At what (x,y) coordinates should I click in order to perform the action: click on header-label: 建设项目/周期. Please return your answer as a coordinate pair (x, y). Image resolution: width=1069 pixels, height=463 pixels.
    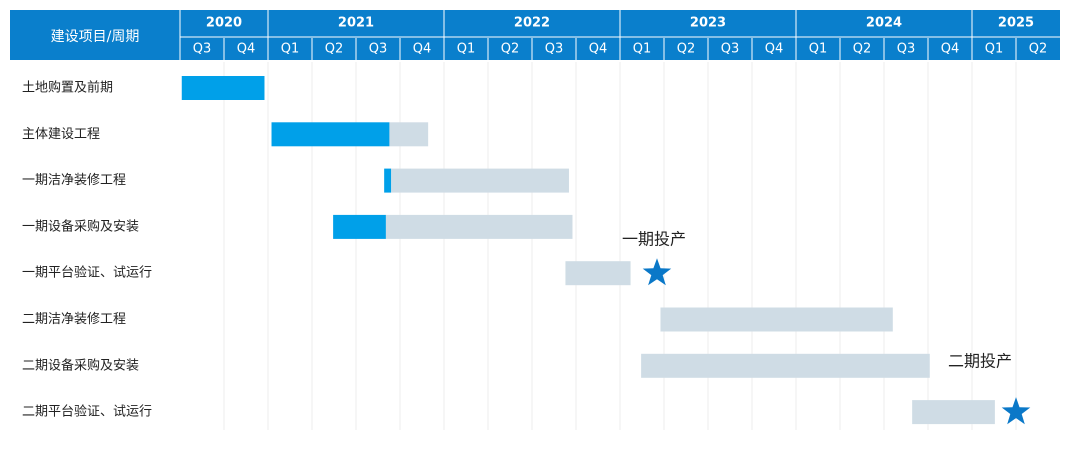
    Looking at the image, I should click on (95, 37).